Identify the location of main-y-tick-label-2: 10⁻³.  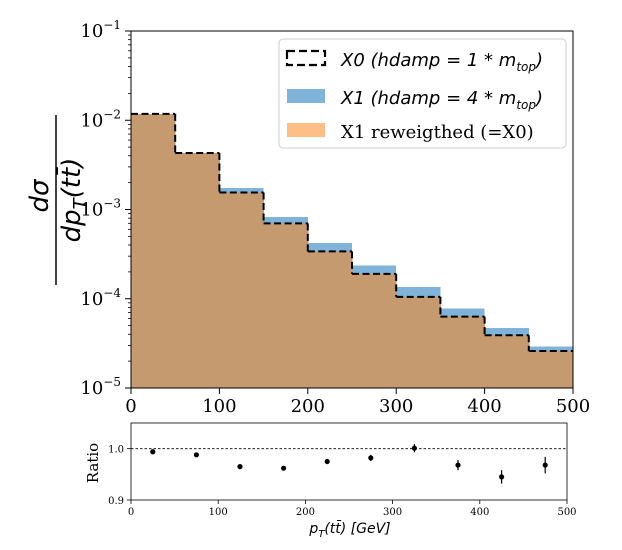
(100, 209).